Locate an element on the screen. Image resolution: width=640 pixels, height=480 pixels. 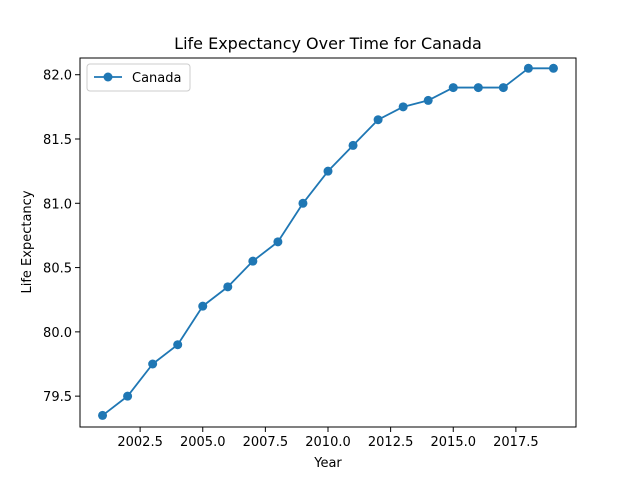
y-tick-label: 81.0 is located at coordinates (57, 204).